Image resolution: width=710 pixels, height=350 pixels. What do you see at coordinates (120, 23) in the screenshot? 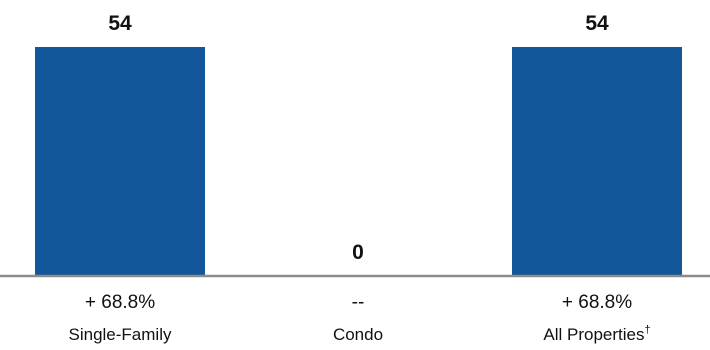
I see `value-label-single-family: 54` at bounding box center [120, 23].